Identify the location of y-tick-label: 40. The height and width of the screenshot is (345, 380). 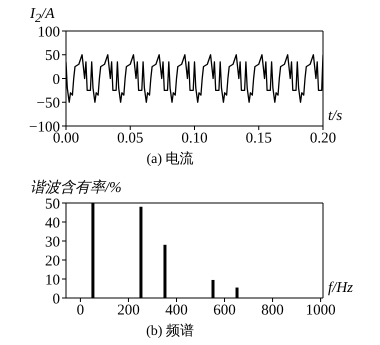
(52, 223).